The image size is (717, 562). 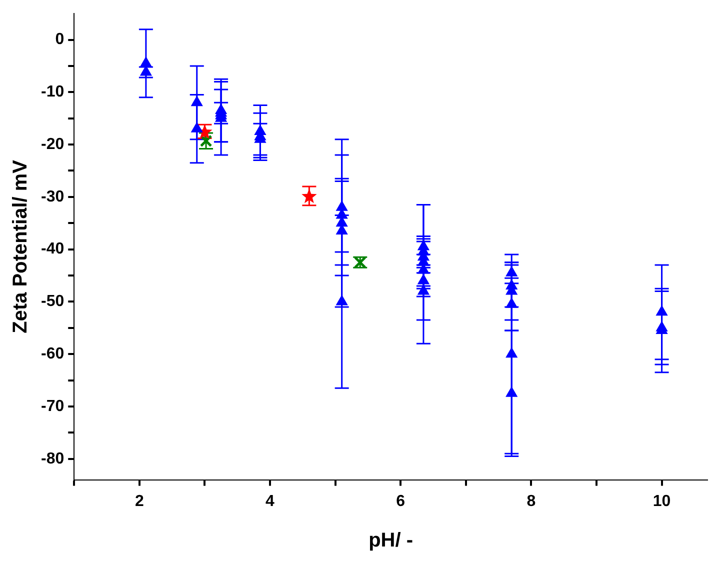 I want to click on y-tick-label: -40, so click(x=52, y=249).